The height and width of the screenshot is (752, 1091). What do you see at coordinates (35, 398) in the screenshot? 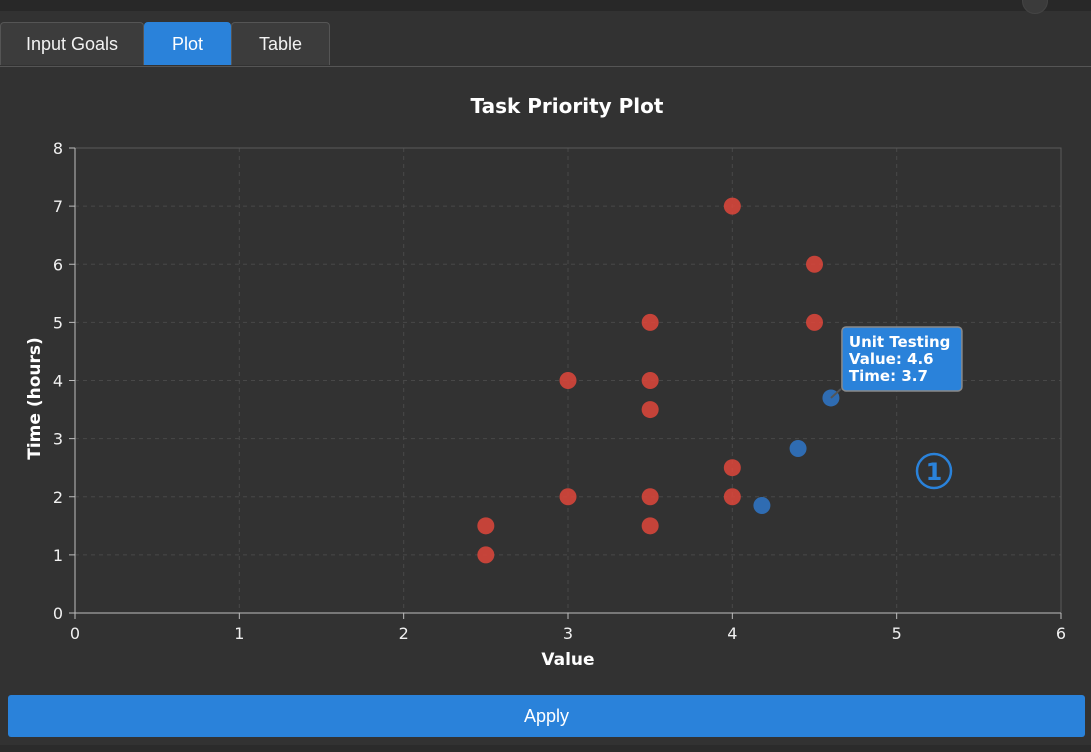
I see `y-axis-label: Time (hours)` at bounding box center [35, 398].